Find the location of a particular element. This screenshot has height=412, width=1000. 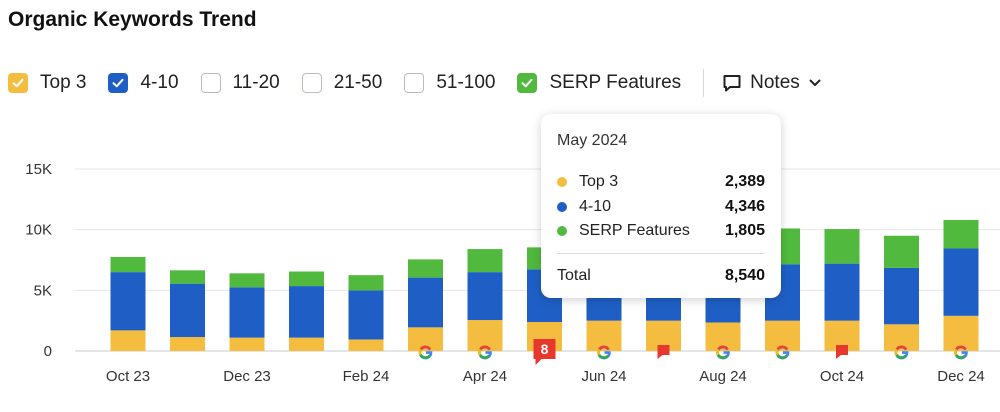

tooltip-row-name: 4-10 is located at coordinates (595, 206).